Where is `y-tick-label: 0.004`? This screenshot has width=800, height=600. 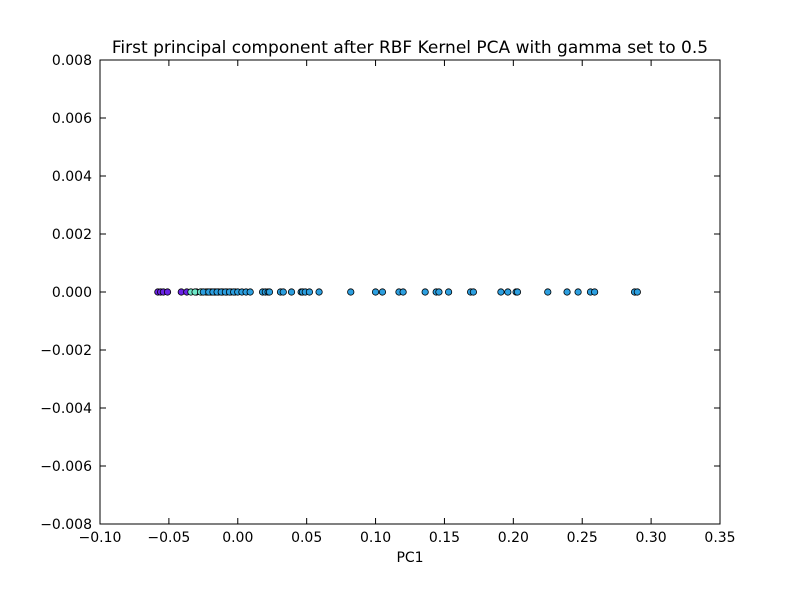
y-tick-label: 0.004 is located at coordinates (72, 177).